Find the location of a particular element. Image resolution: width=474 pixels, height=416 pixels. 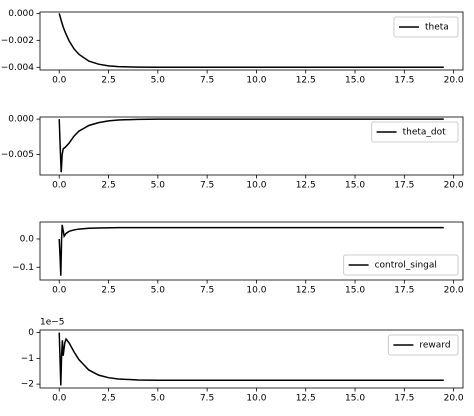

y-tick-label: −0.005 is located at coordinates (17, 155).